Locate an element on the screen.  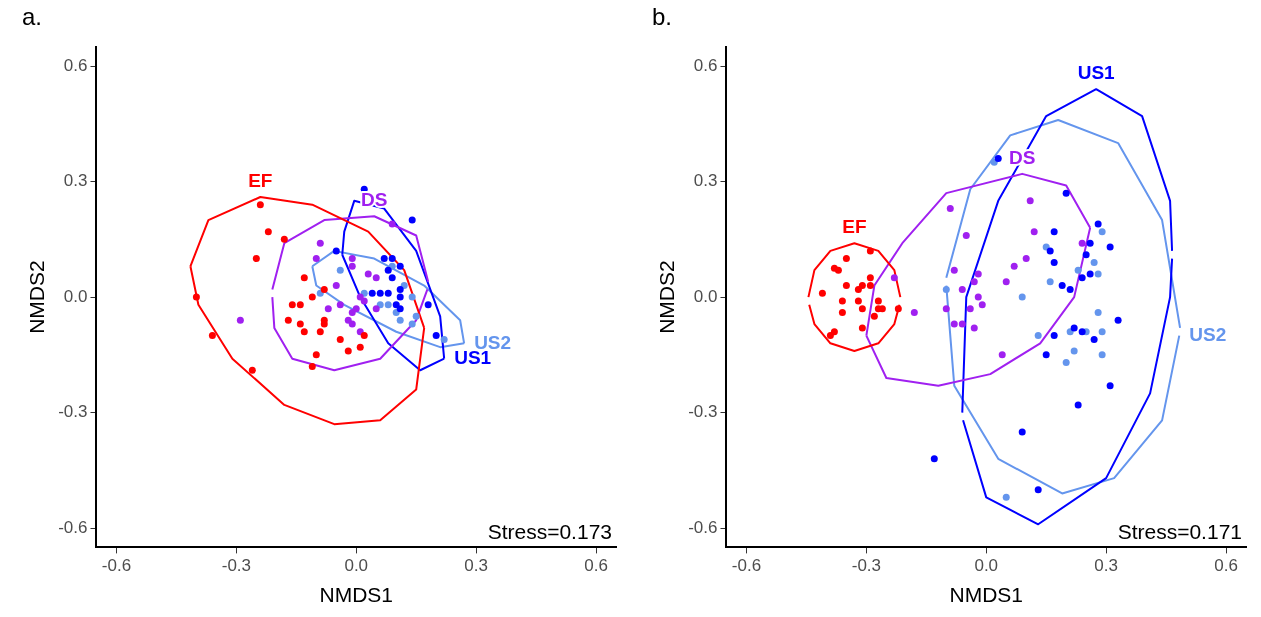
chart-title: a. is located at coordinates (32, 17).